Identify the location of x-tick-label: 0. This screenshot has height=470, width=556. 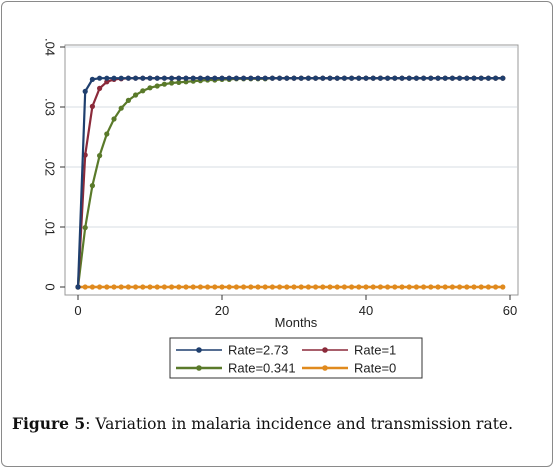
(77, 310).